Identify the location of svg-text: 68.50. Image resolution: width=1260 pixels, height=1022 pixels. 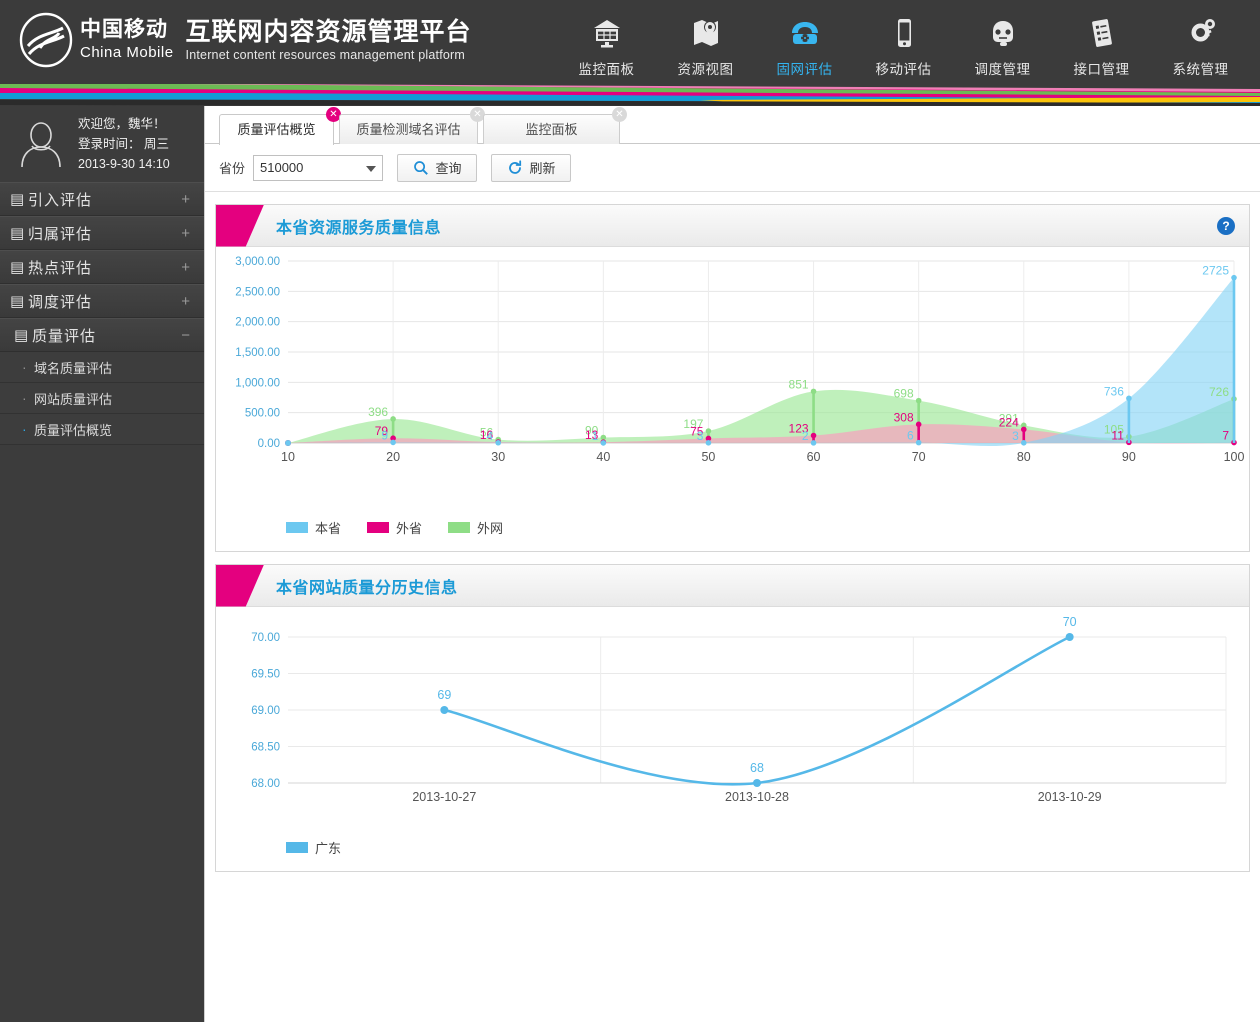
(265, 748).